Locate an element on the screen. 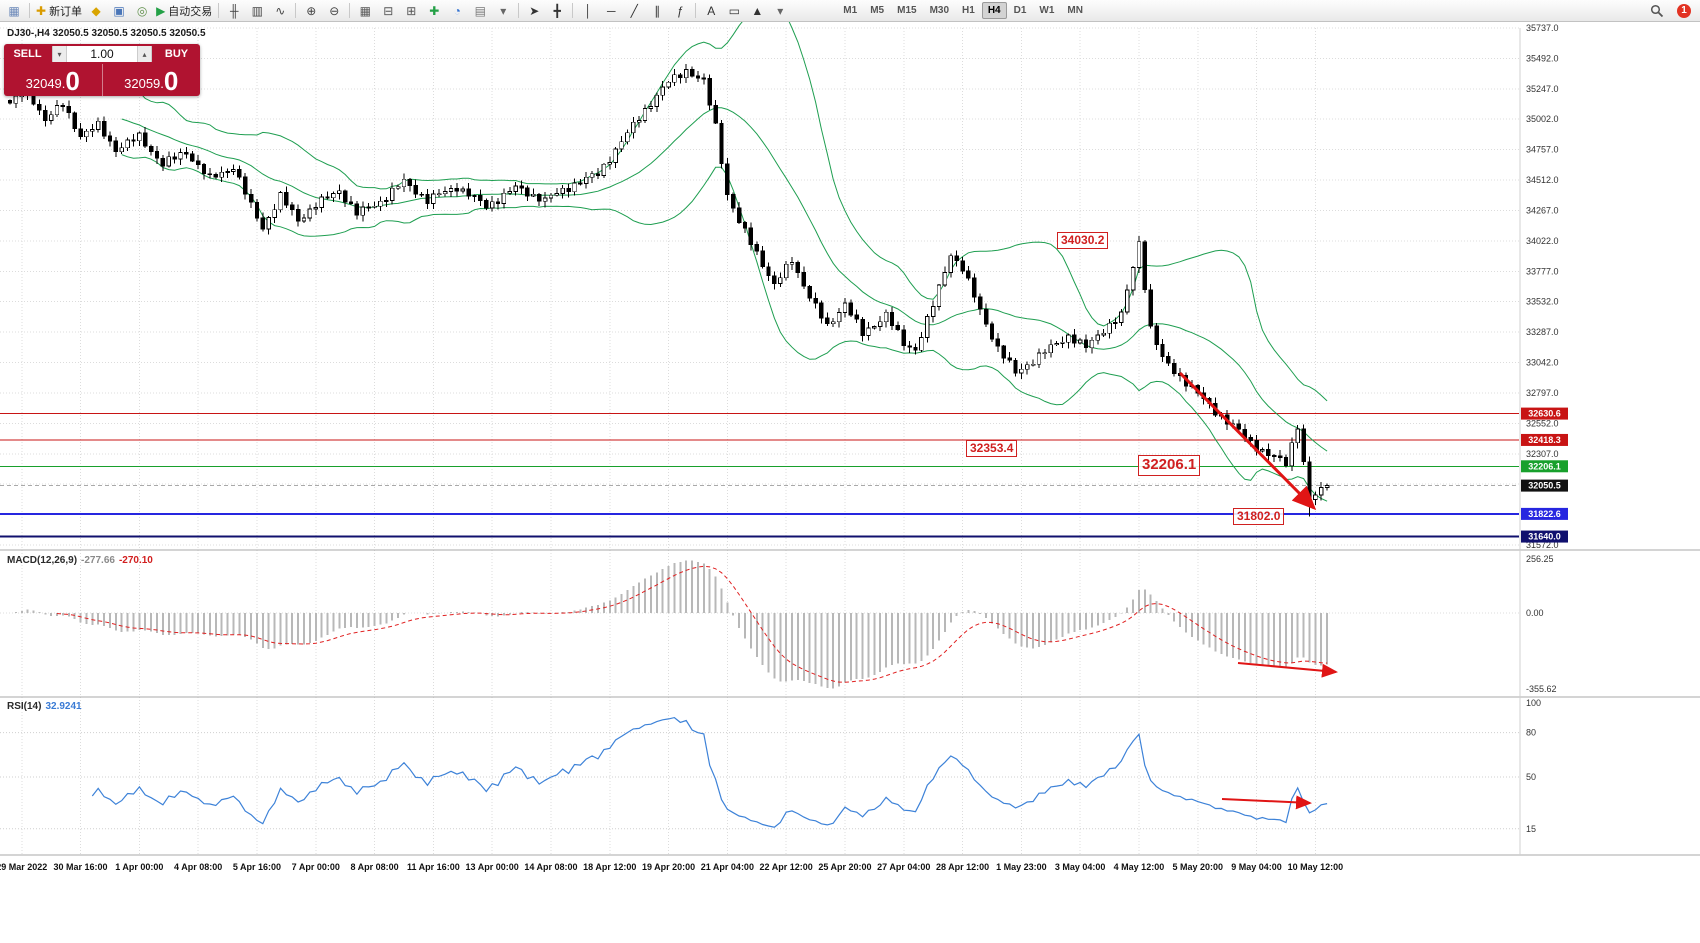 This screenshot has width=1700, height=943. fibonacci-icon-glyph: ƒ is located at coordinates (680, 10).